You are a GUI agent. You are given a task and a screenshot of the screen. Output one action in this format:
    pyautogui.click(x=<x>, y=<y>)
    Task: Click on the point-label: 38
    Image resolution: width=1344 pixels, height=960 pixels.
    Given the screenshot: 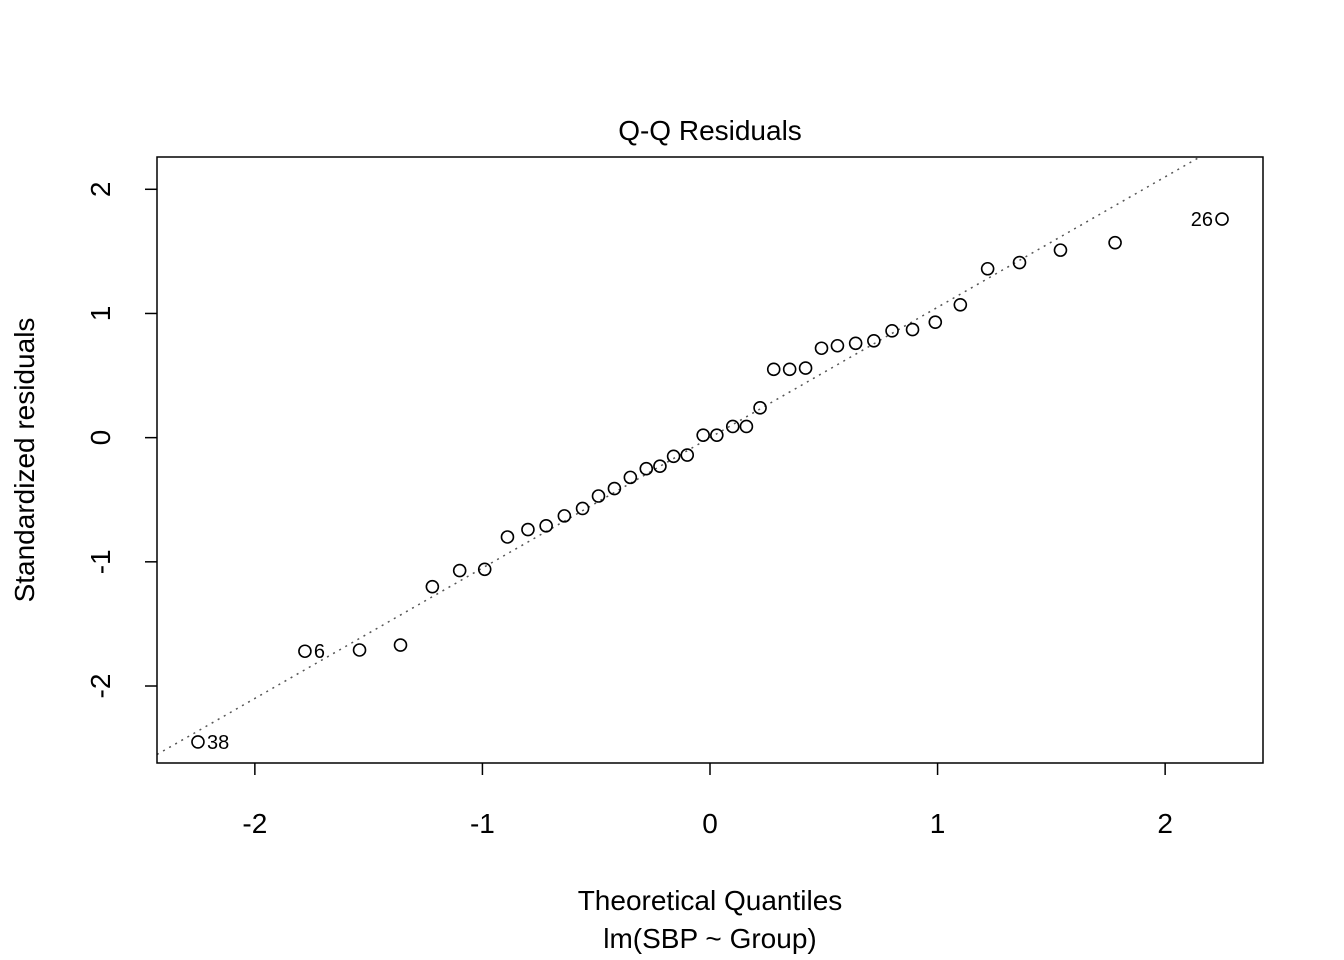 What is the action you would take?
    pyautogui.click(x=218, y=743)
    